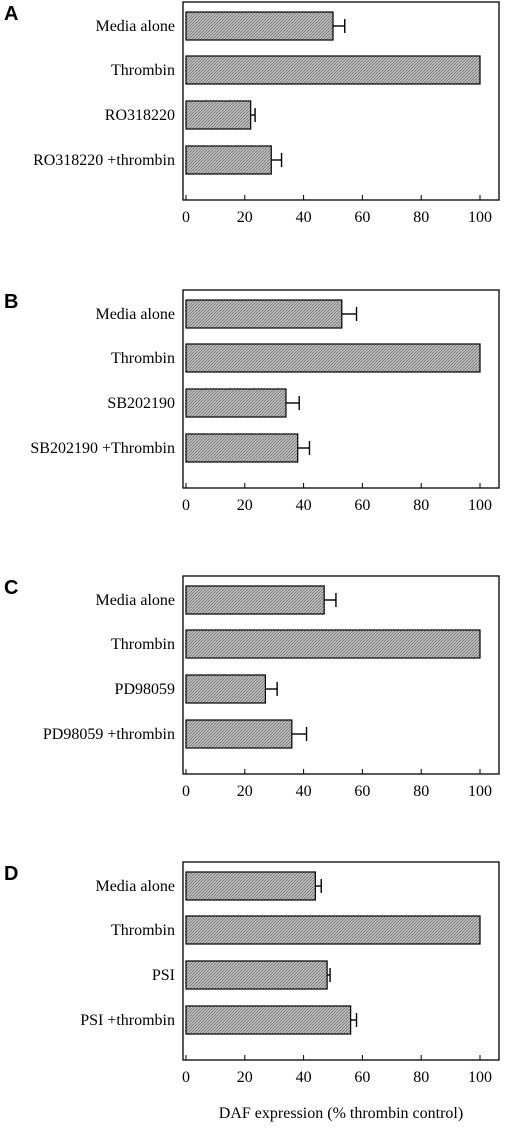 The height and width of the screenshot is (1129, 520). I want to click on category-label: PSI, so click(163, 975).